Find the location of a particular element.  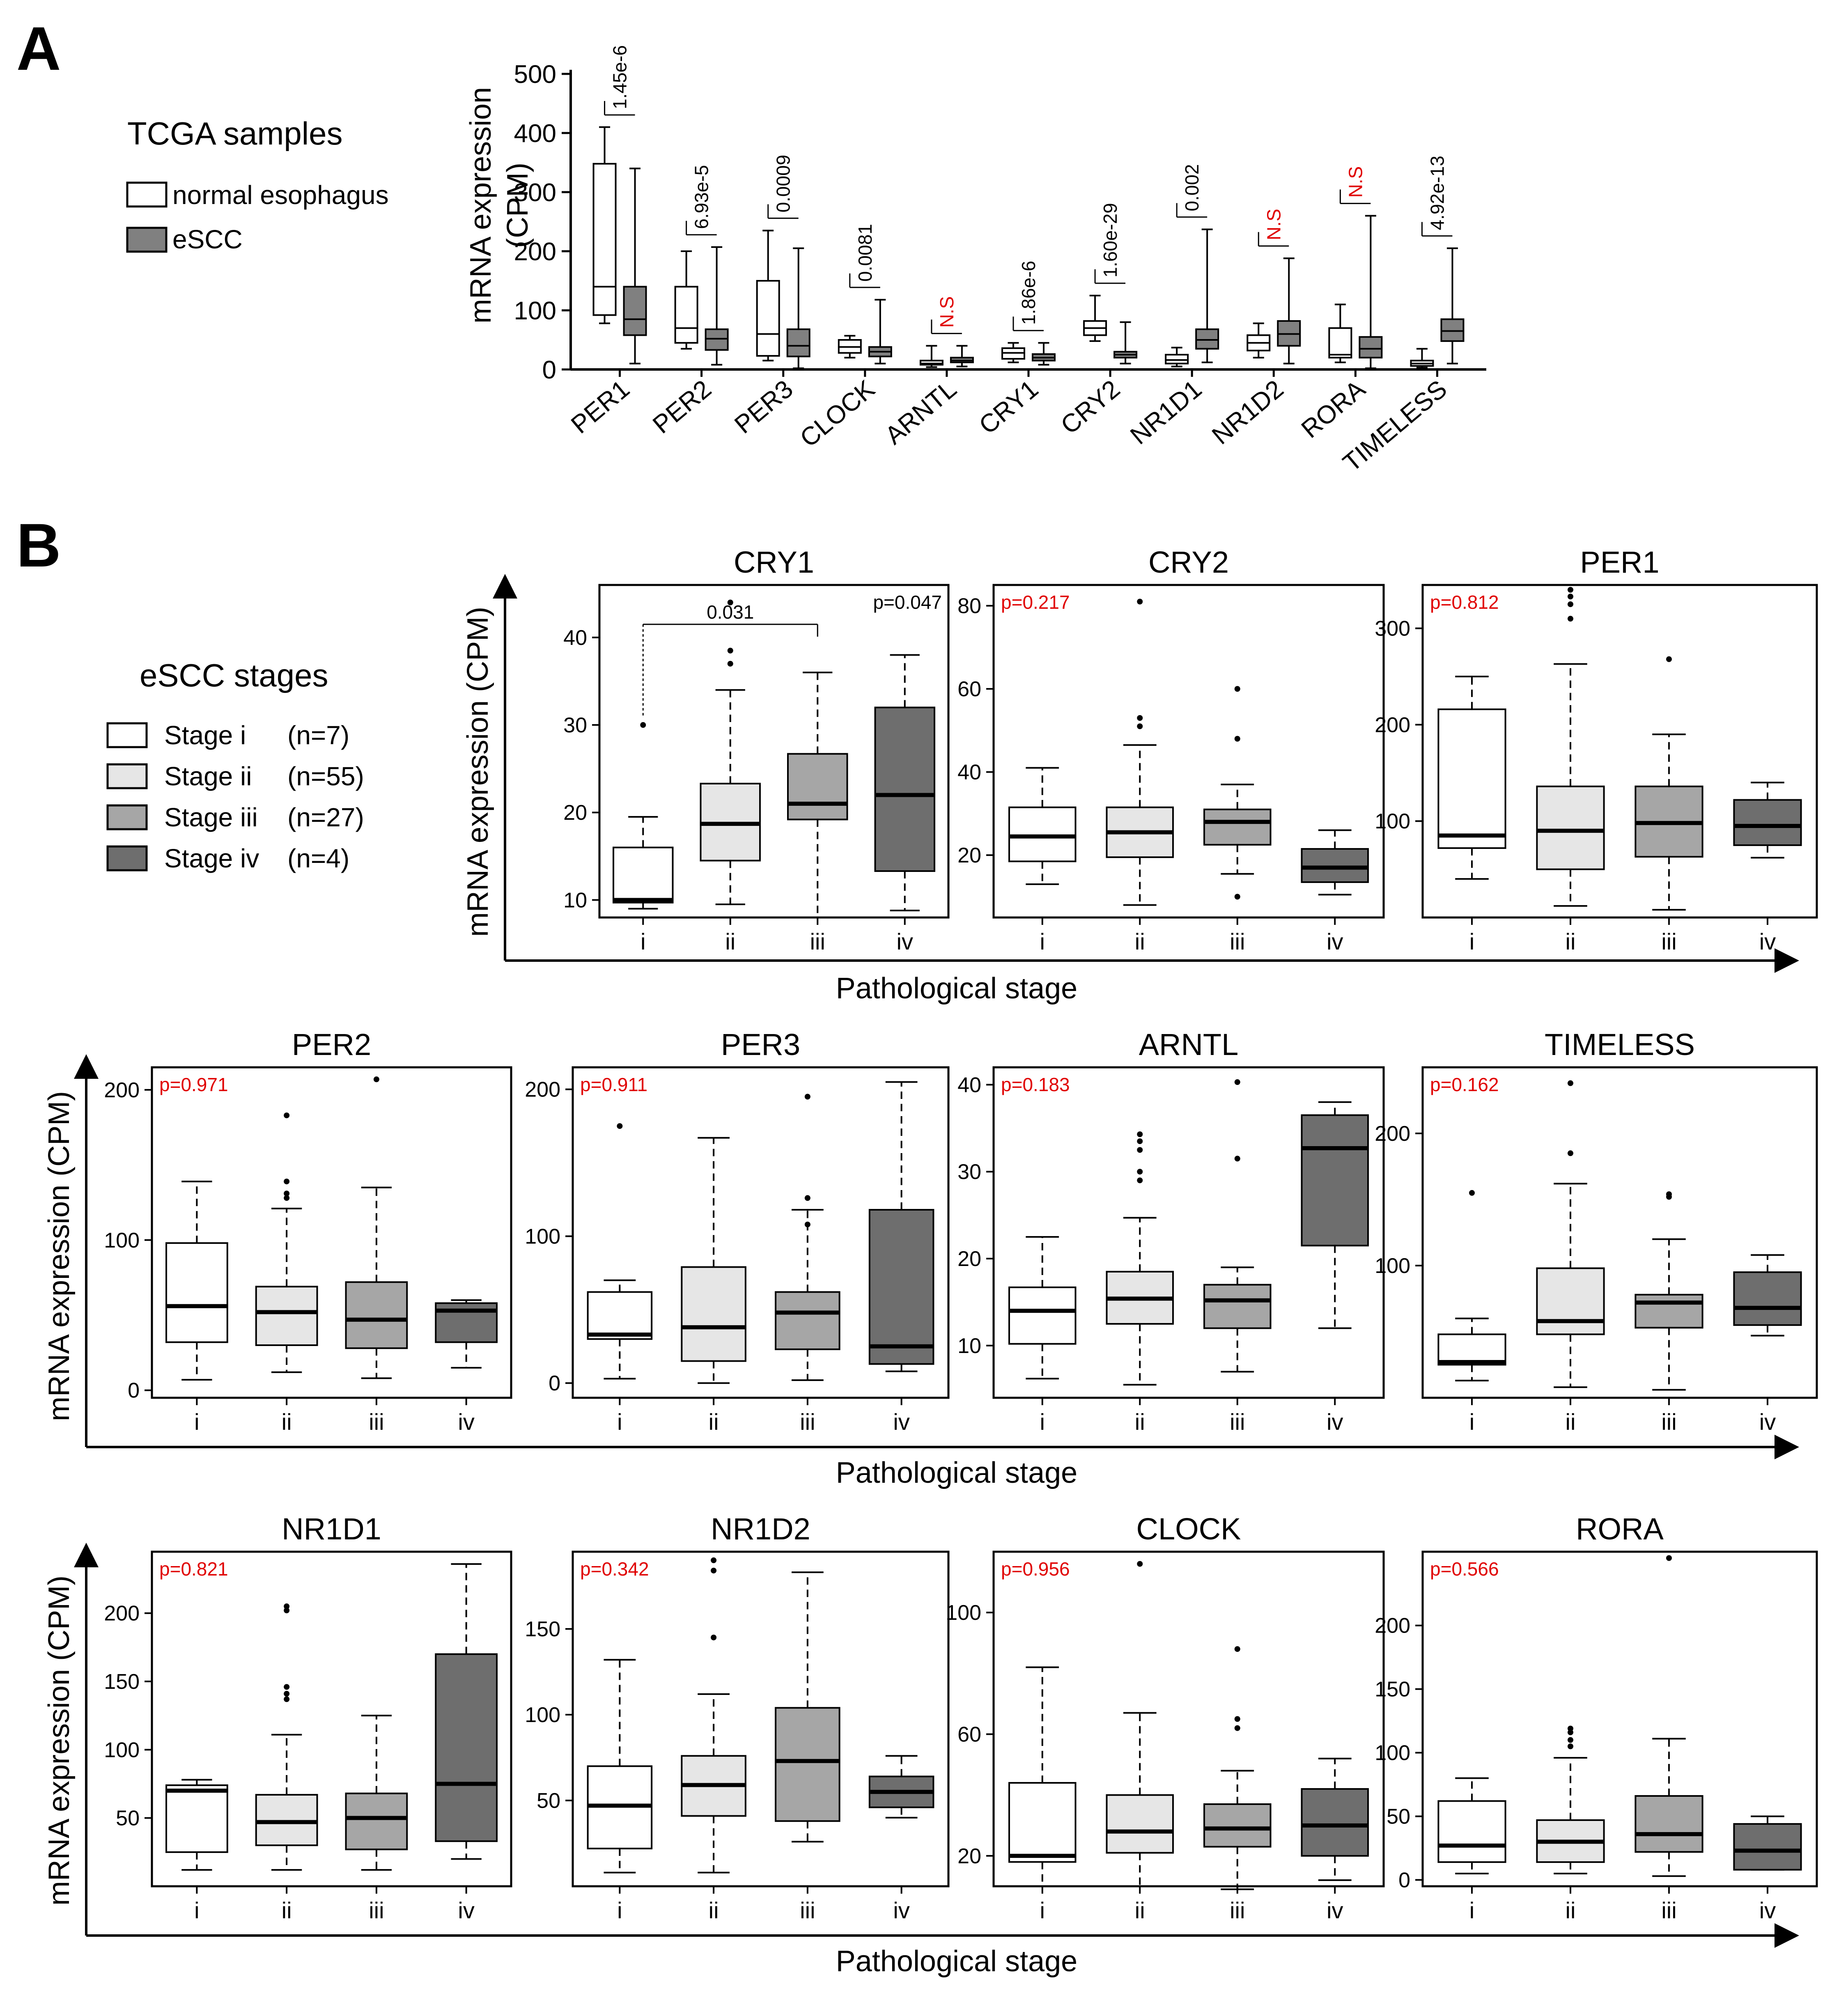

legend-b-swatch-stage-iii is located at coordinates (127, 817).